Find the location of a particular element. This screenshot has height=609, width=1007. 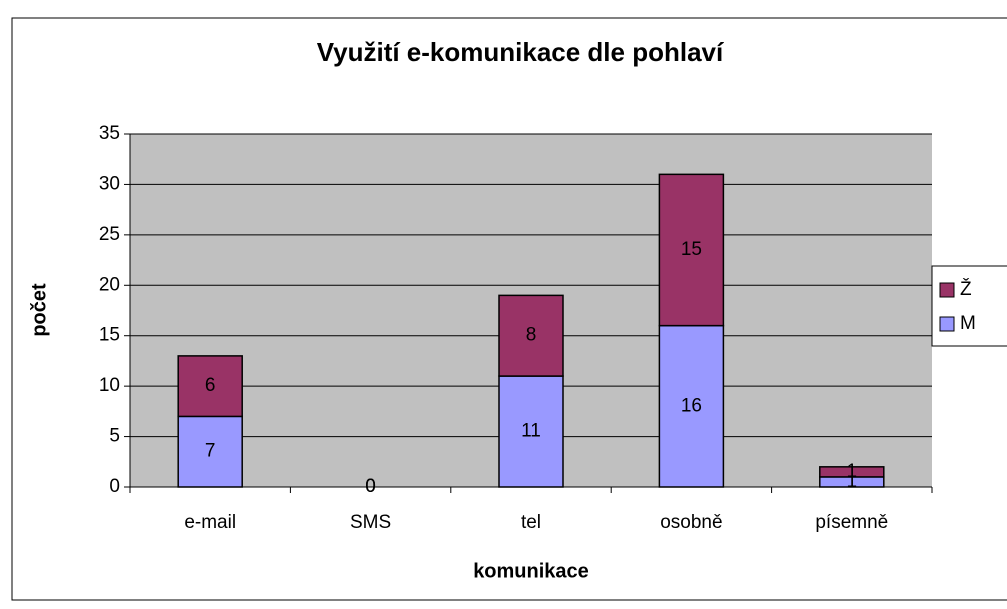

data-label: 7 is located at coordinates (210, 451).